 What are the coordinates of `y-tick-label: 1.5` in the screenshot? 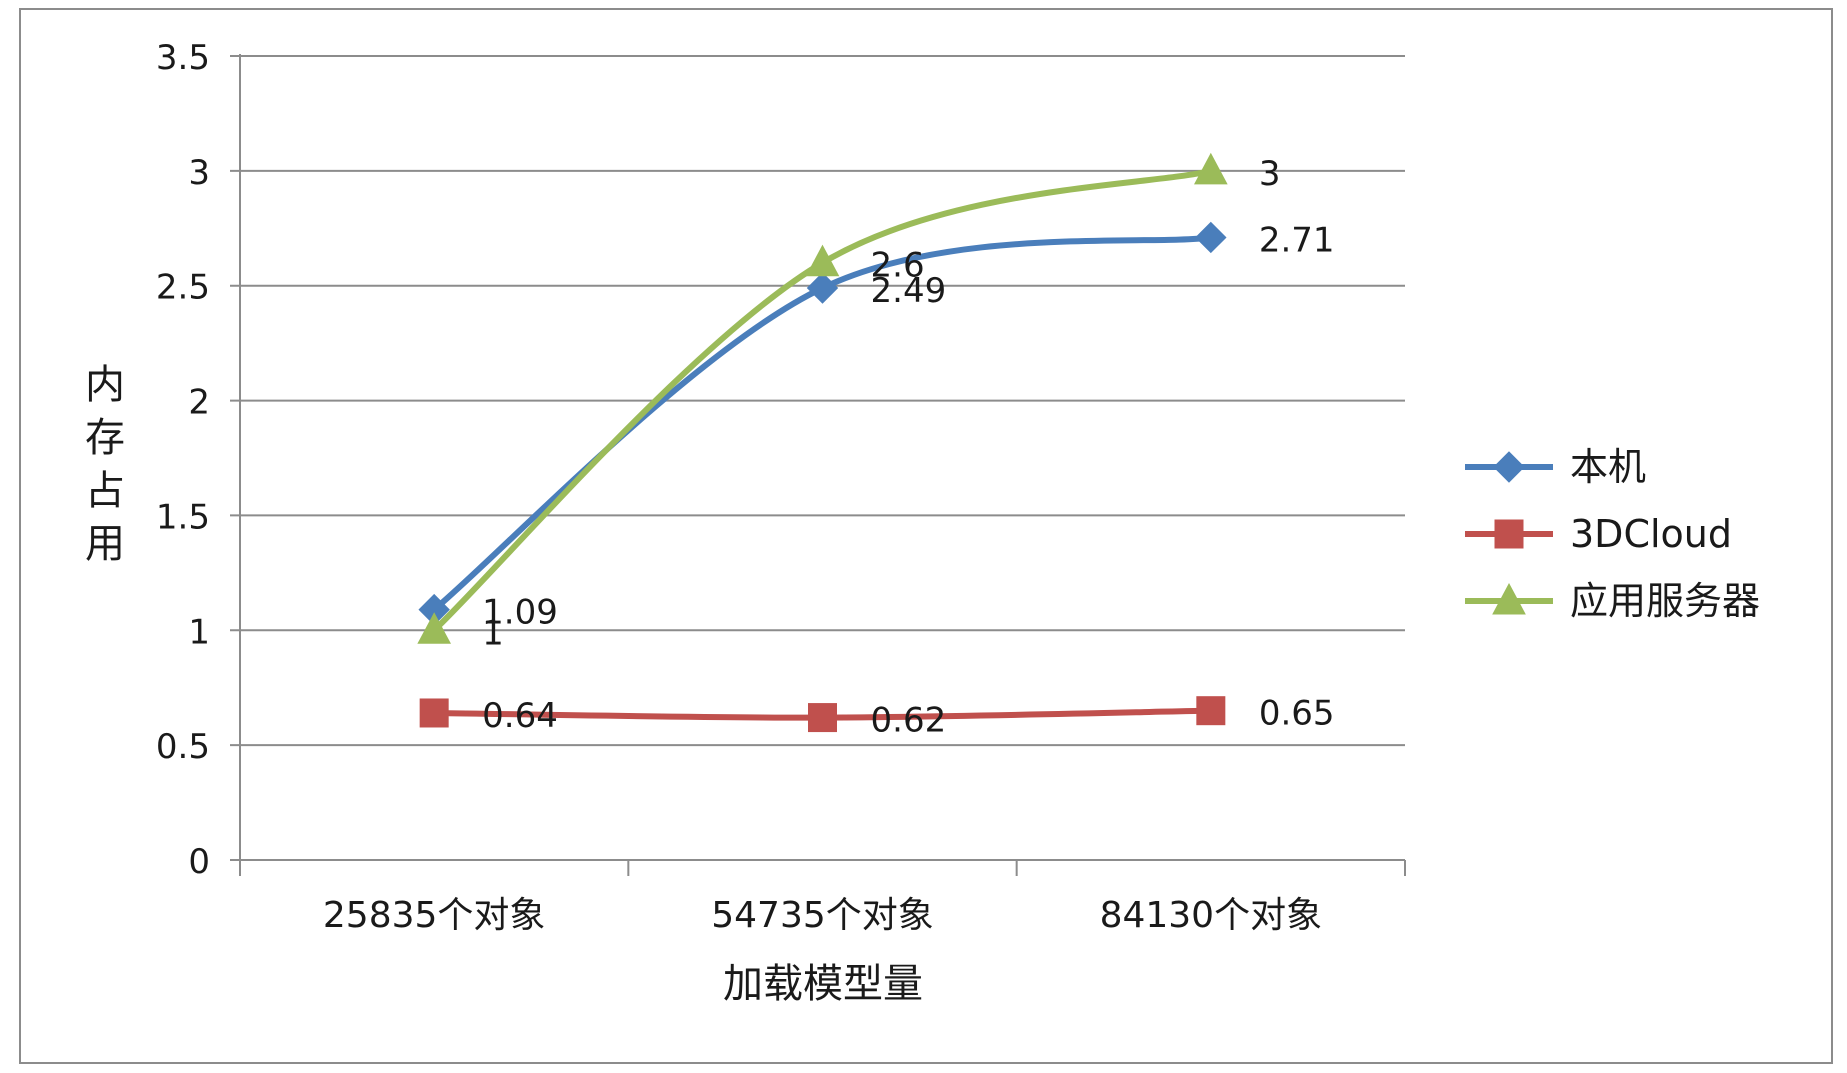 It's located at (183, 517).